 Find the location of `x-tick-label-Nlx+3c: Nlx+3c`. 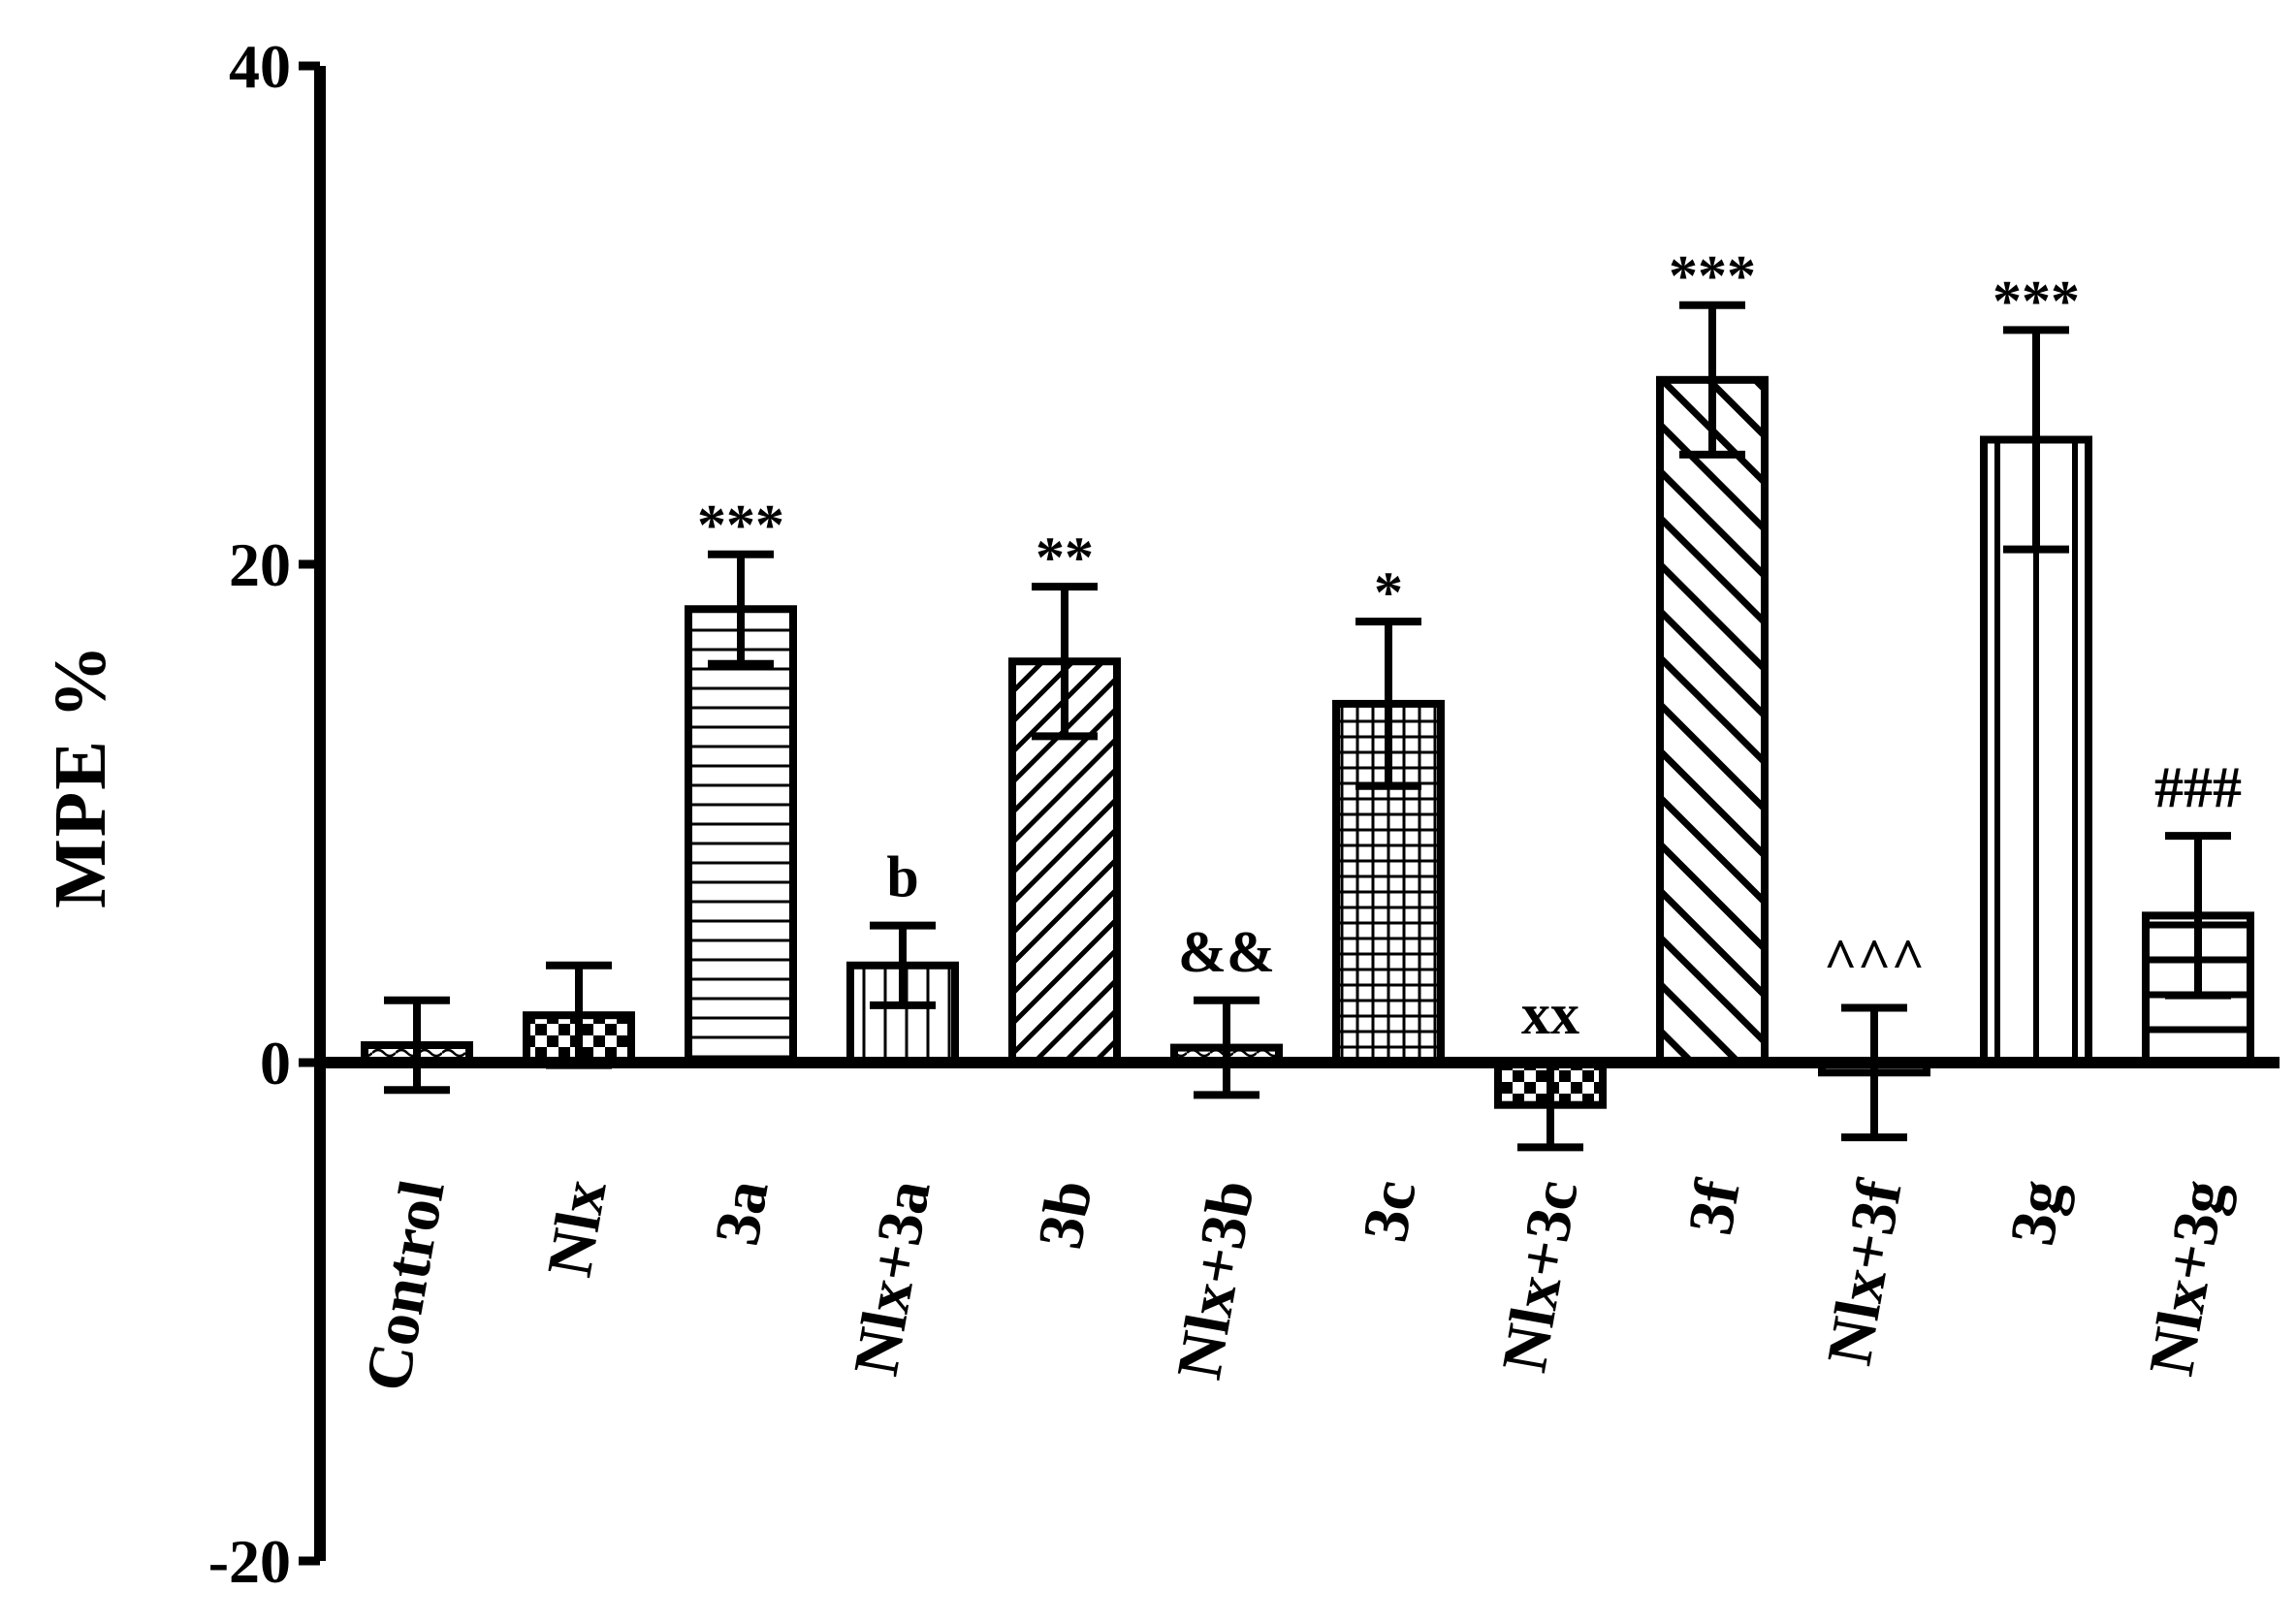

x-tick-label-Nlx+3c: Nlx+3c is located at coordinates (1539, 1276).